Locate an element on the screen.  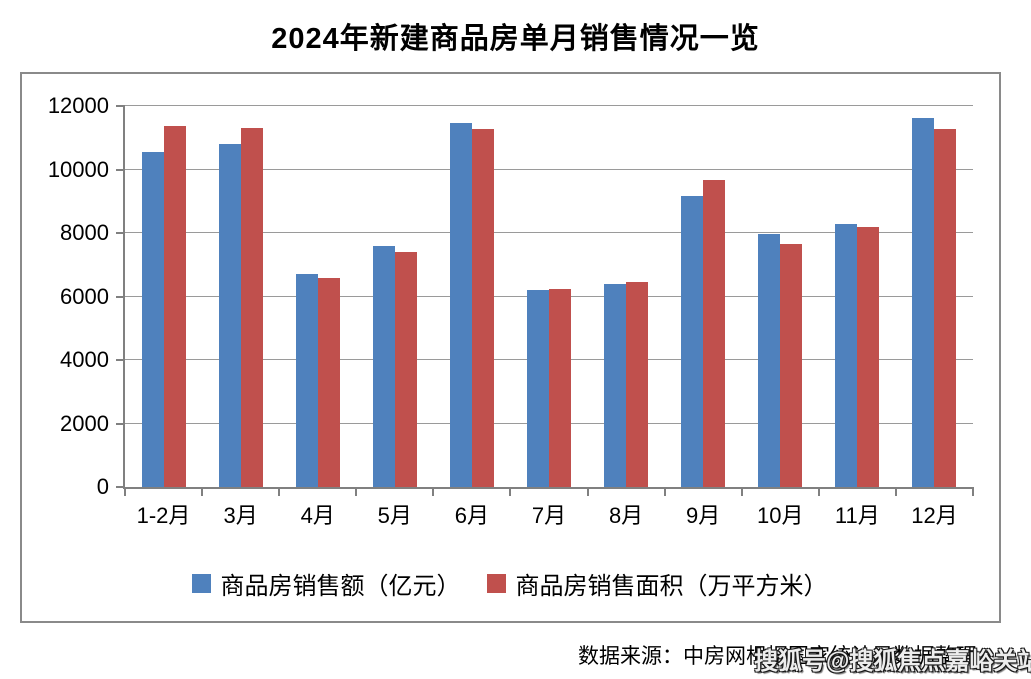
y-axis-label: 10000 is located at coordinates (78, 169).